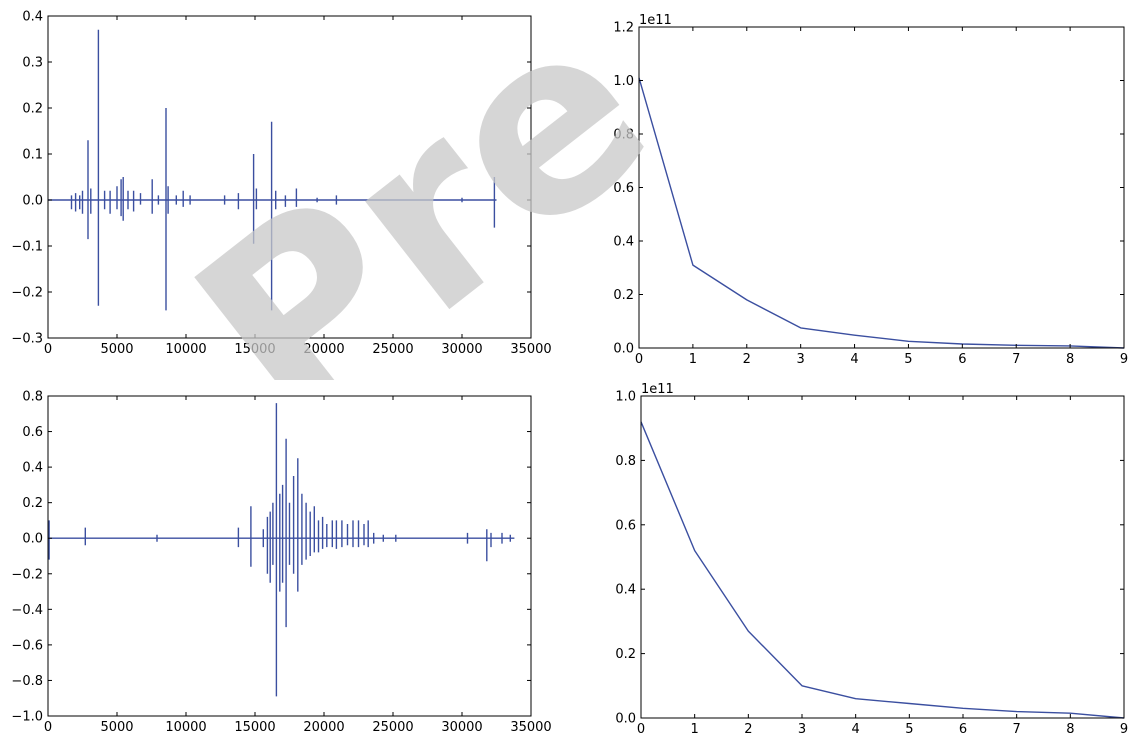  What do you see at coordinates (27, 645) in the screenshot?
I see `y-tick-label: −0.6` at bounding box center [27, 645].